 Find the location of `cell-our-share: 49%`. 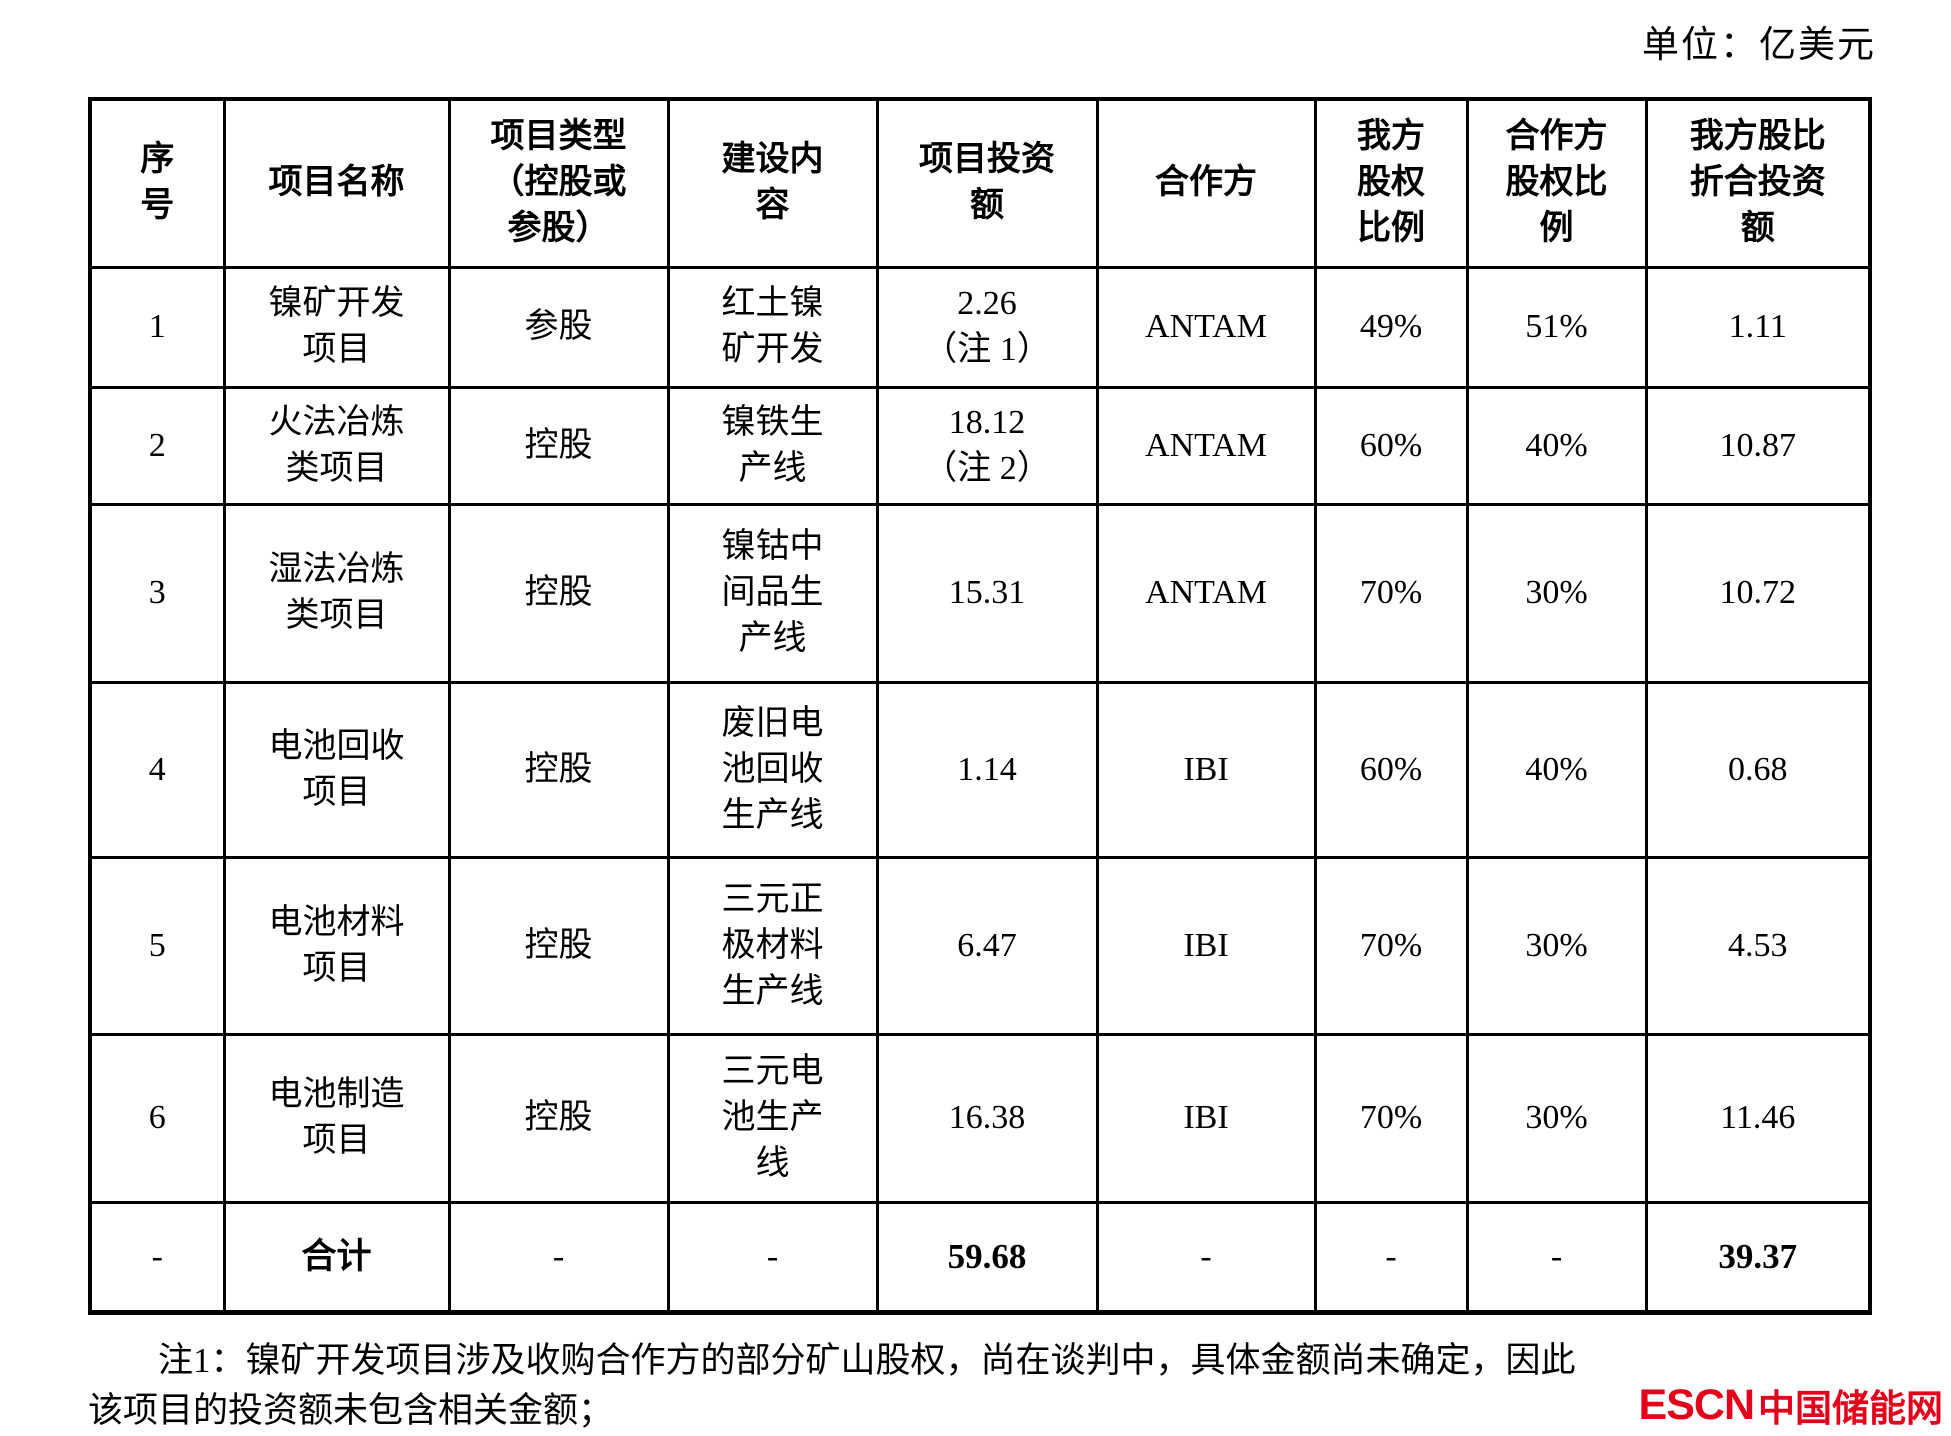

cell-our-share: 49% is located at coordinates (1391, 327).